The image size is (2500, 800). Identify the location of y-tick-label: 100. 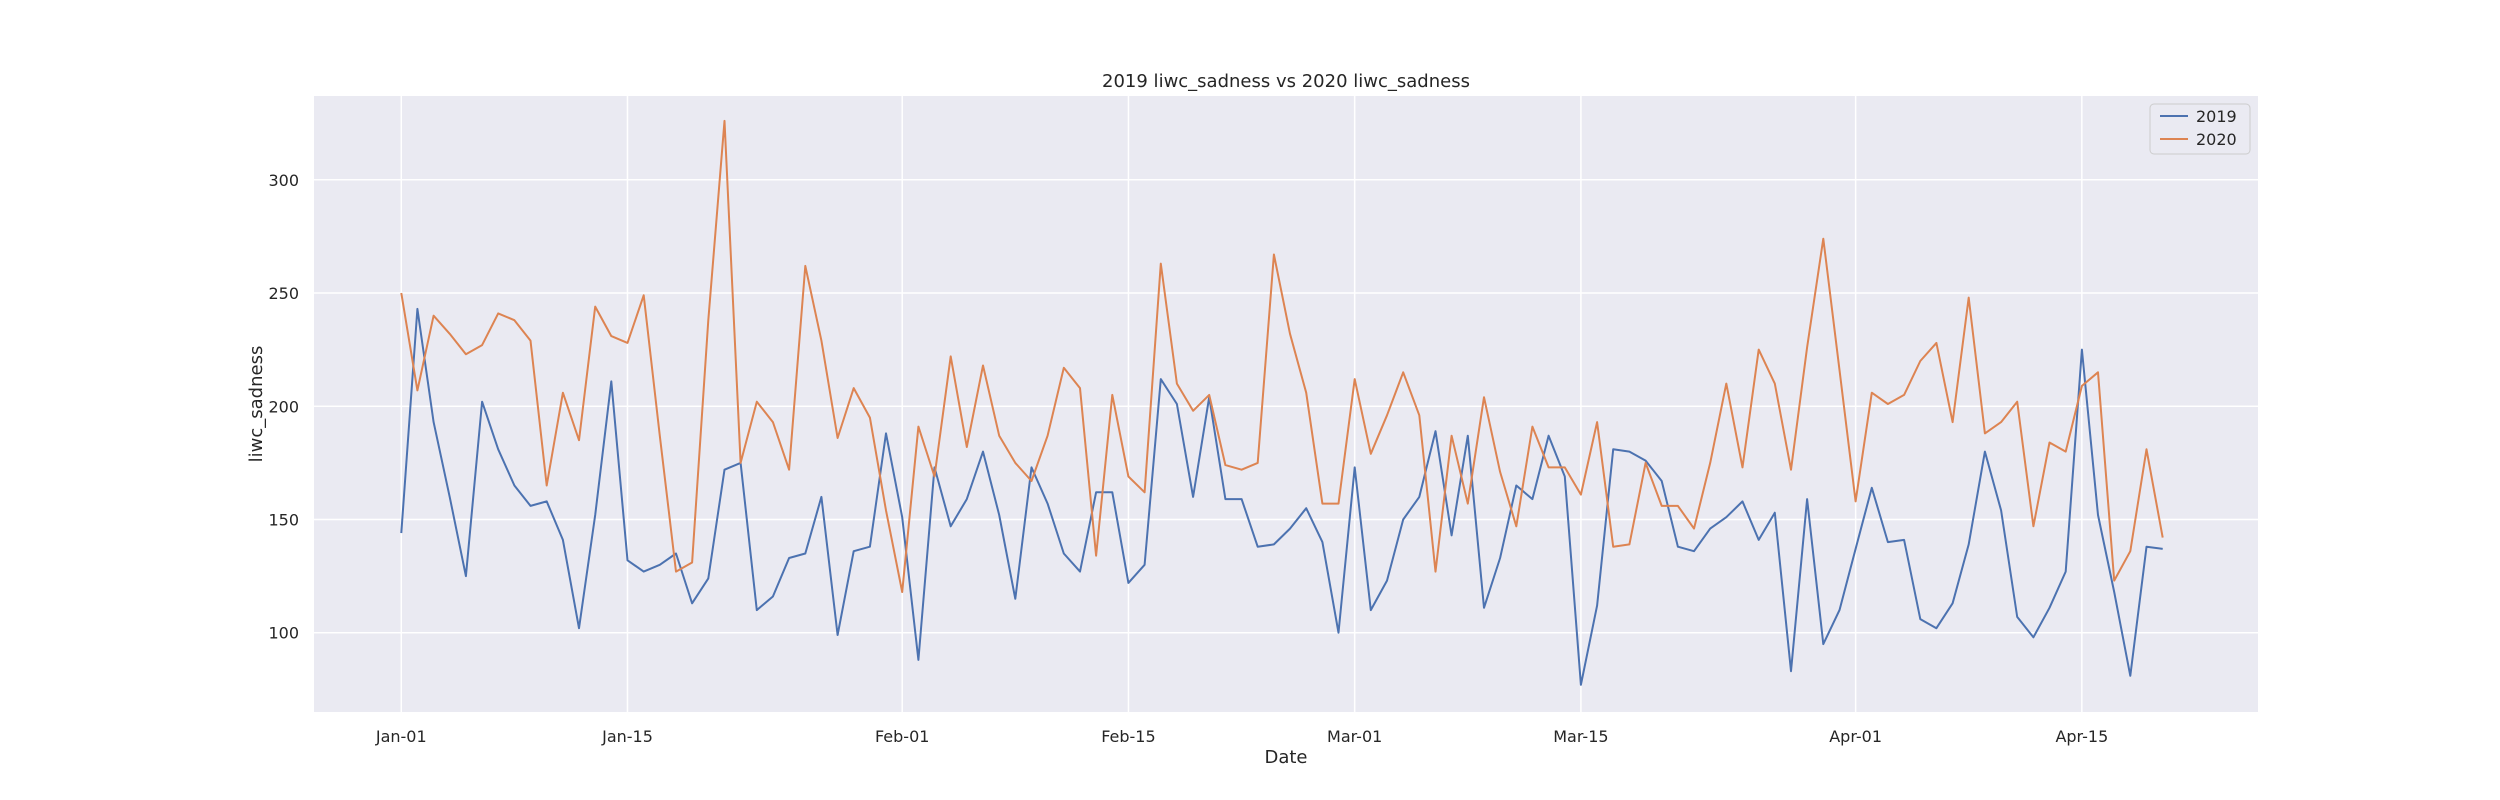
(283, 633).